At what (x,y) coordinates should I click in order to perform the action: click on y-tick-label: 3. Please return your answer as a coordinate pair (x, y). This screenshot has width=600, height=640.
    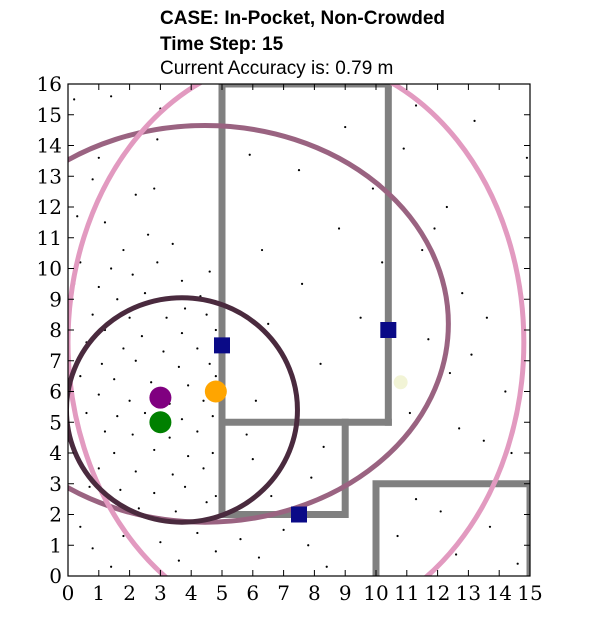
    Looking at the image, I should click on (55, 484).